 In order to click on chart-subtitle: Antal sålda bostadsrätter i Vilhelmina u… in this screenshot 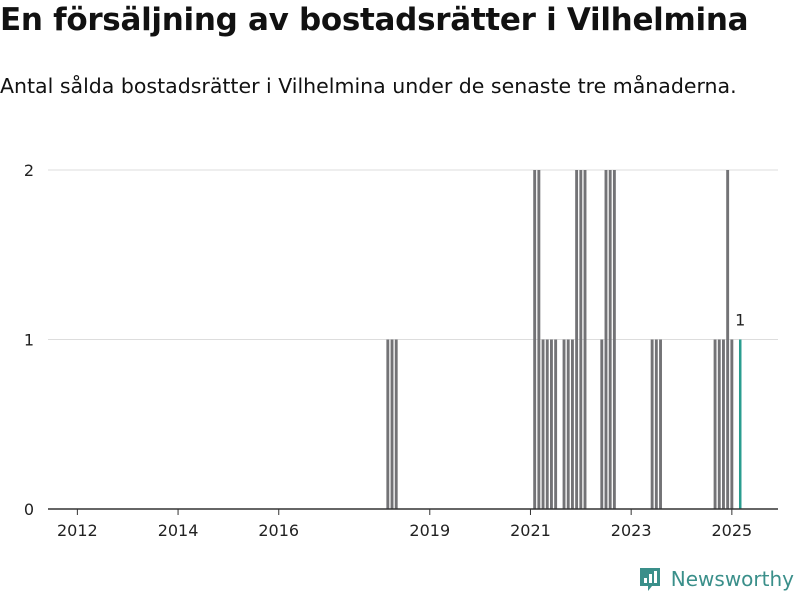, I will do `click(368, 86)`.